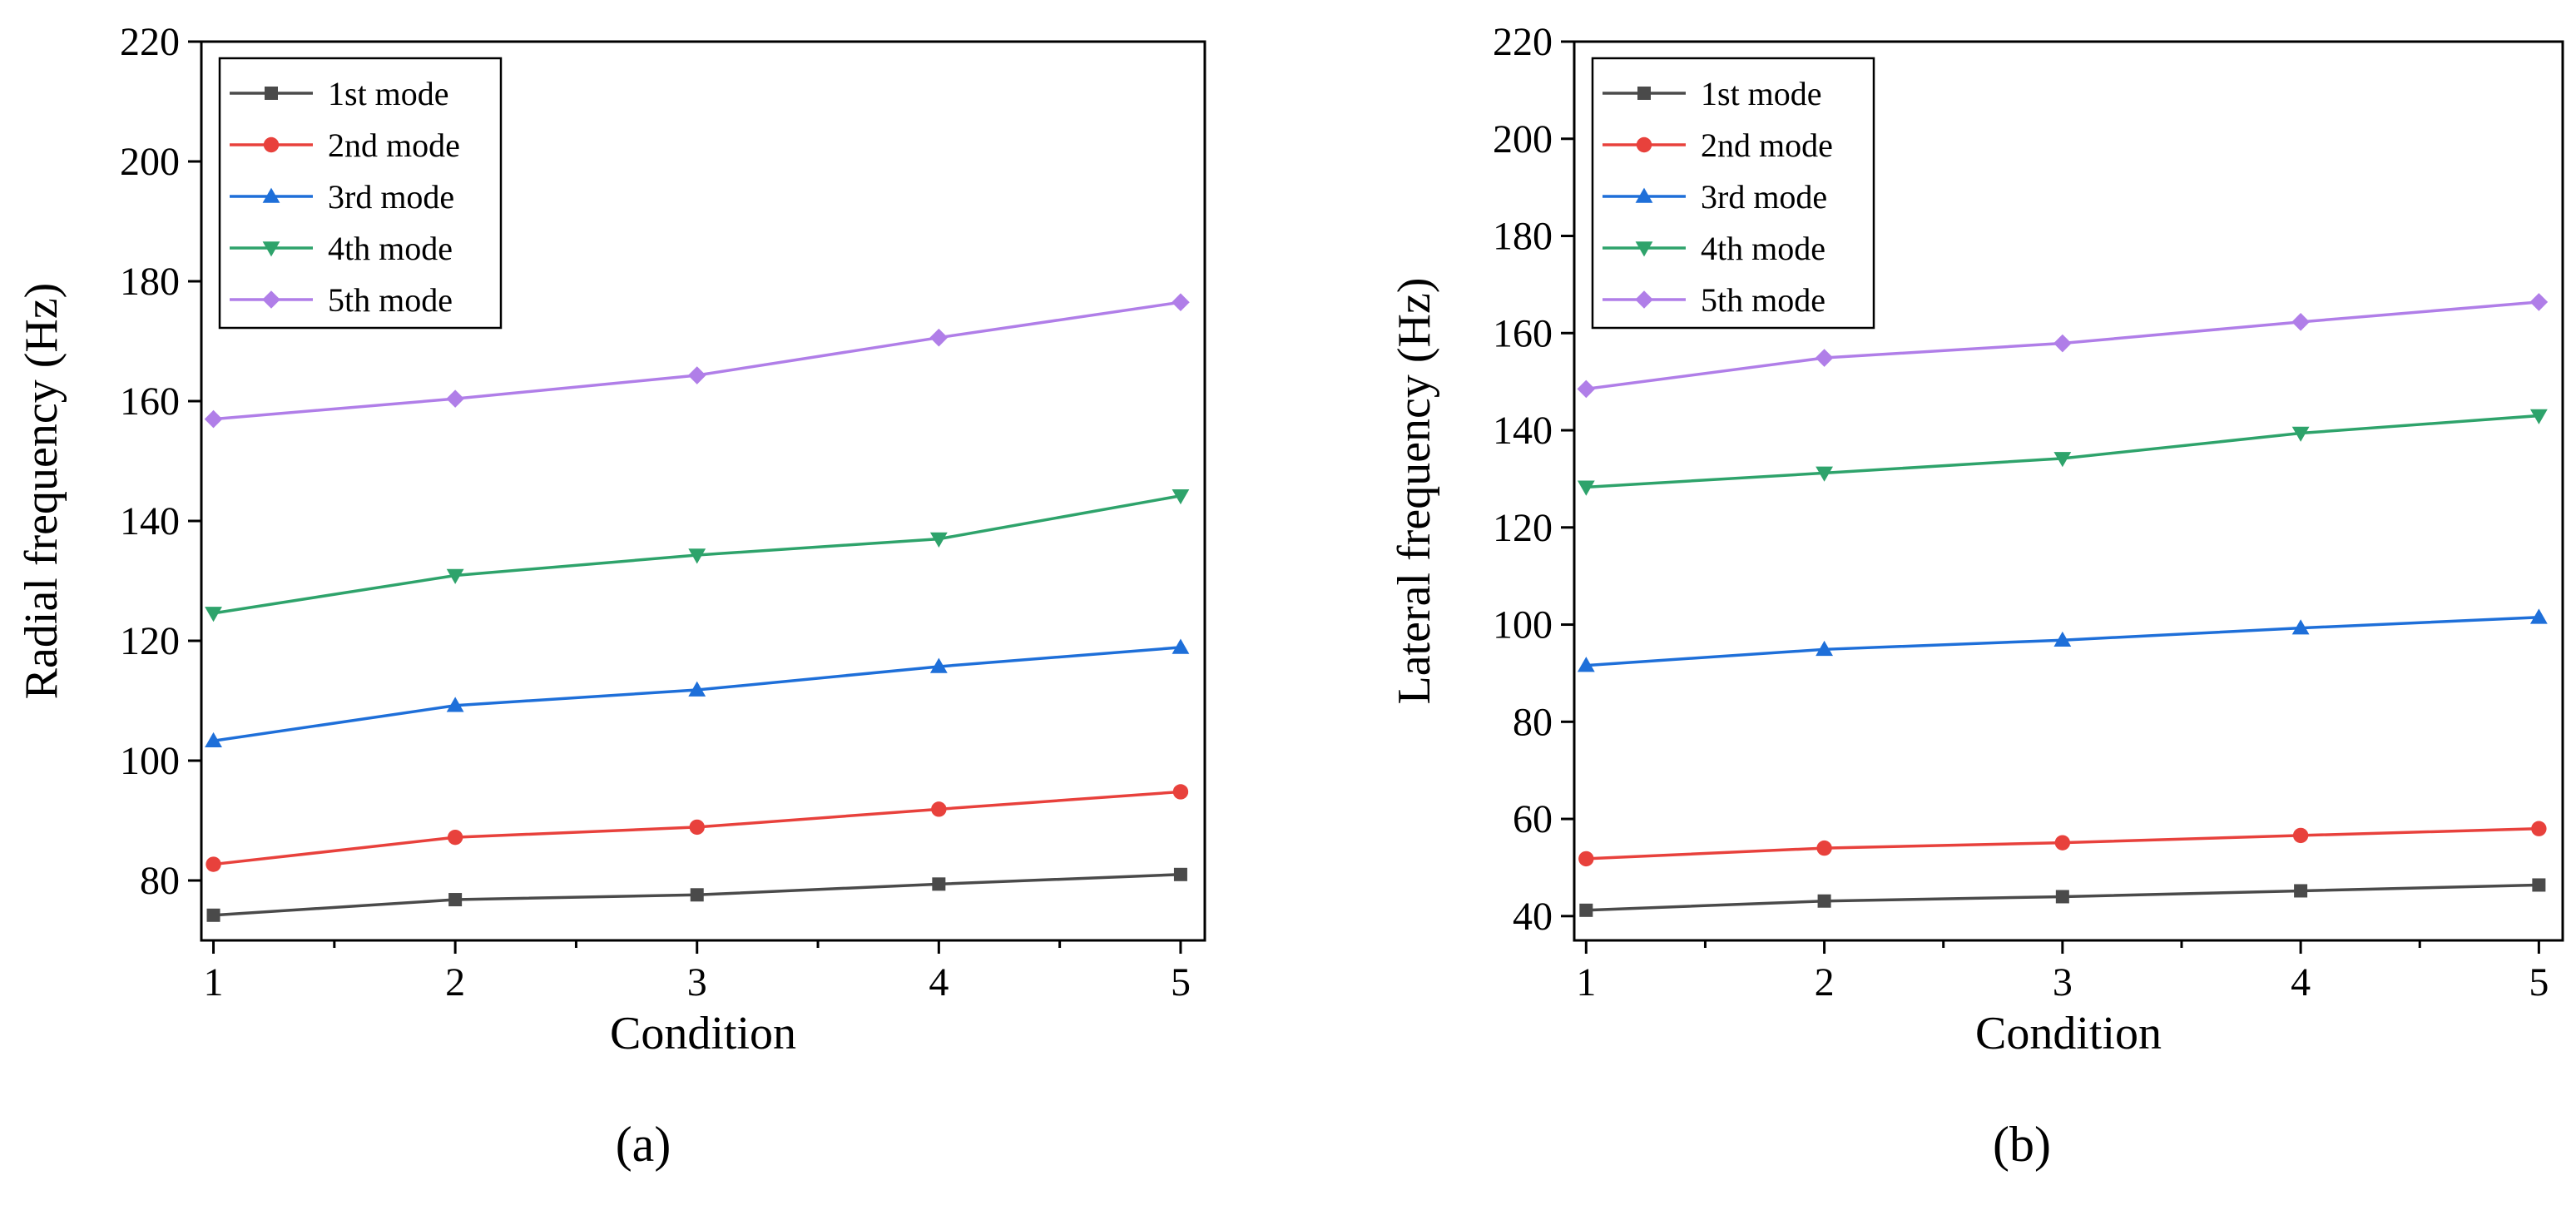 This screenshot has height=1230, width=2576. What do you see at coordinates (1533, 917) in the screenshot?
I see `y-tick-label: 40` at bounding box center [1533, 917].